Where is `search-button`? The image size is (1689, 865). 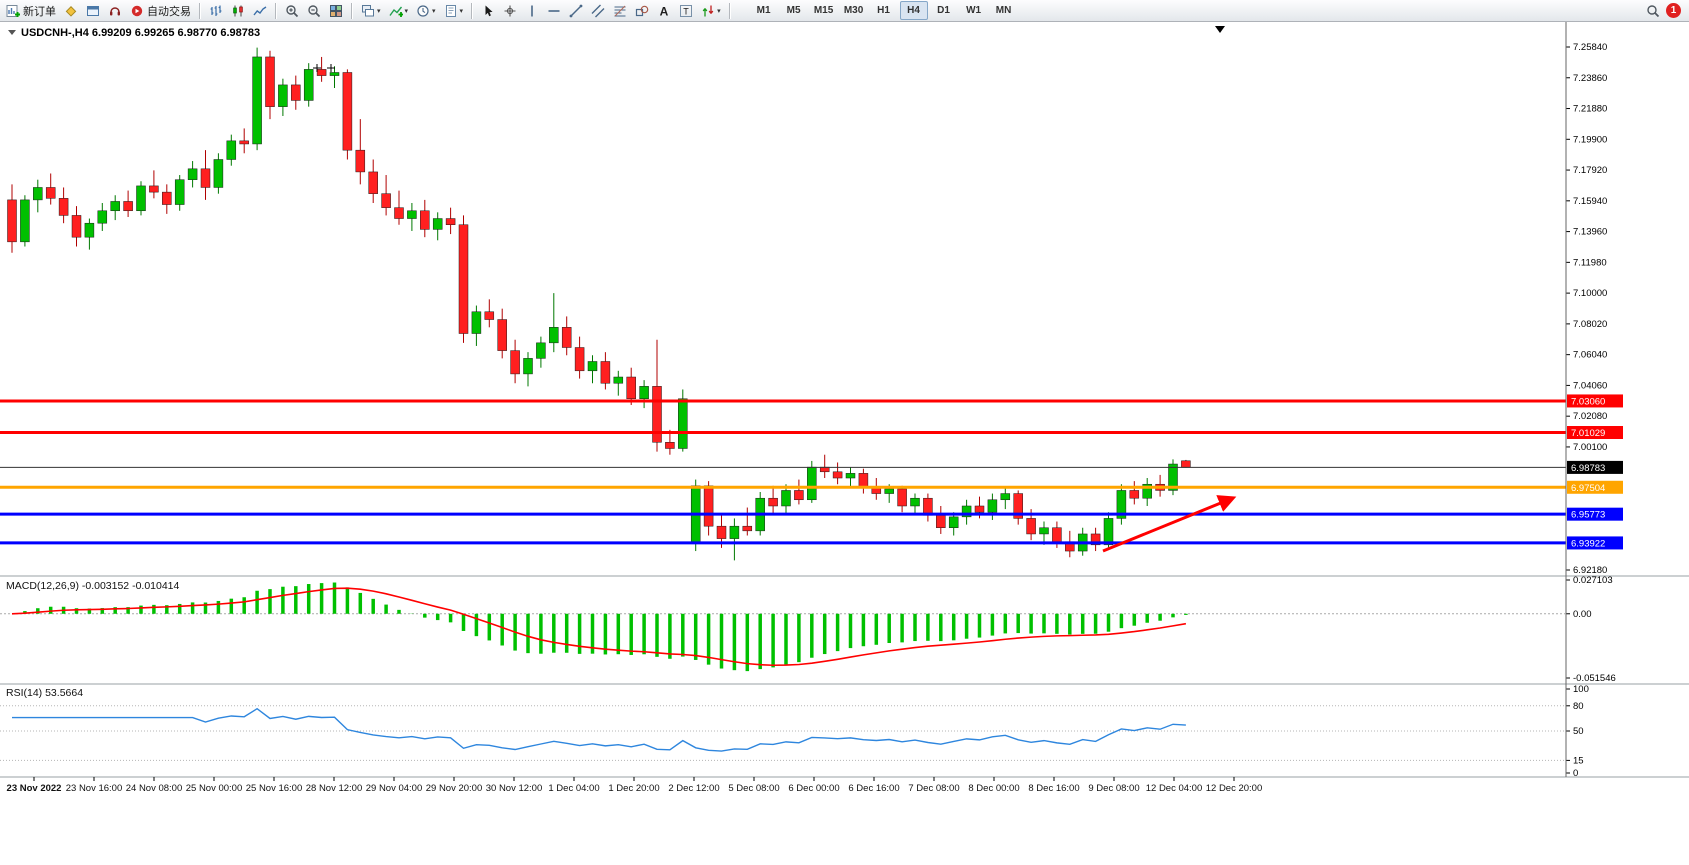
search-button is located at coordinates (1653, 10).